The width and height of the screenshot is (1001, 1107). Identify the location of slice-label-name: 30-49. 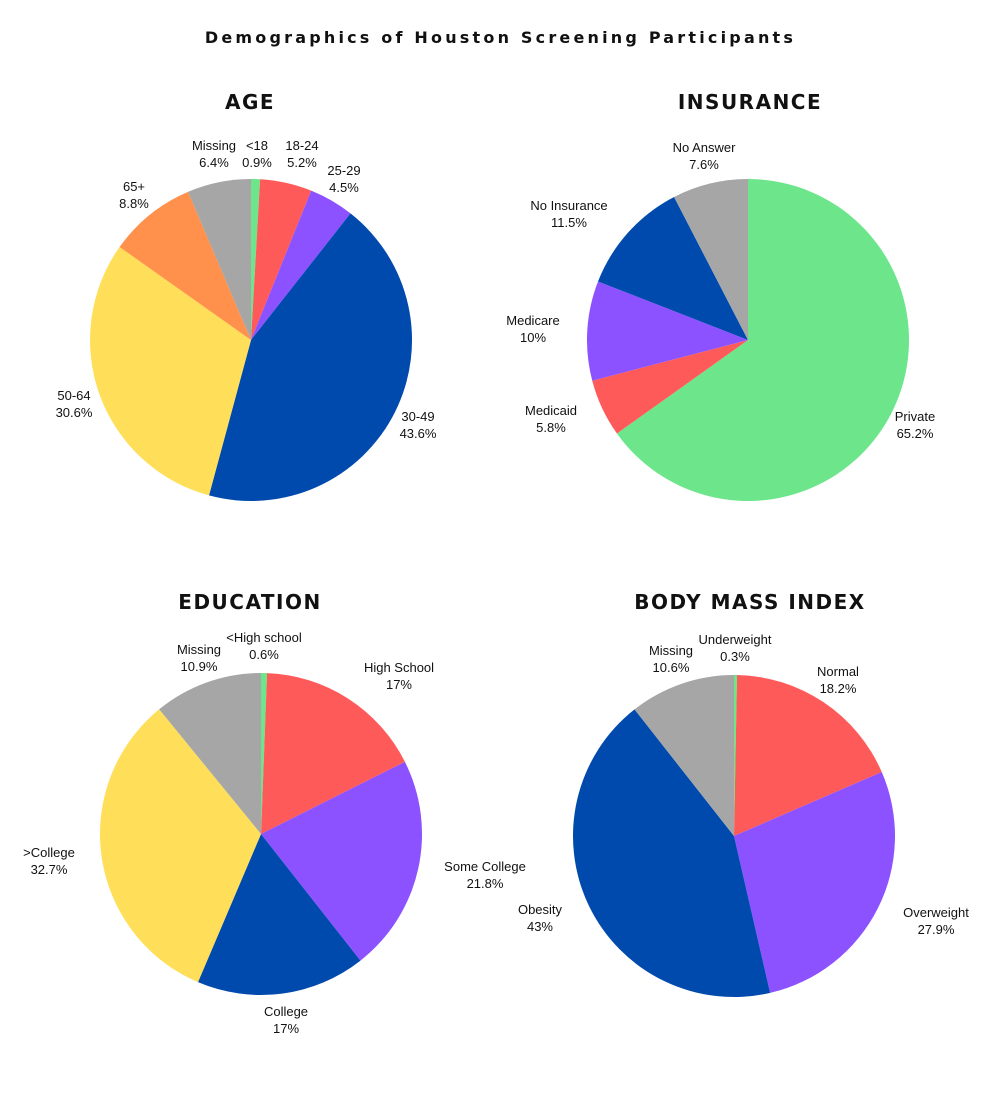
(418, 416).